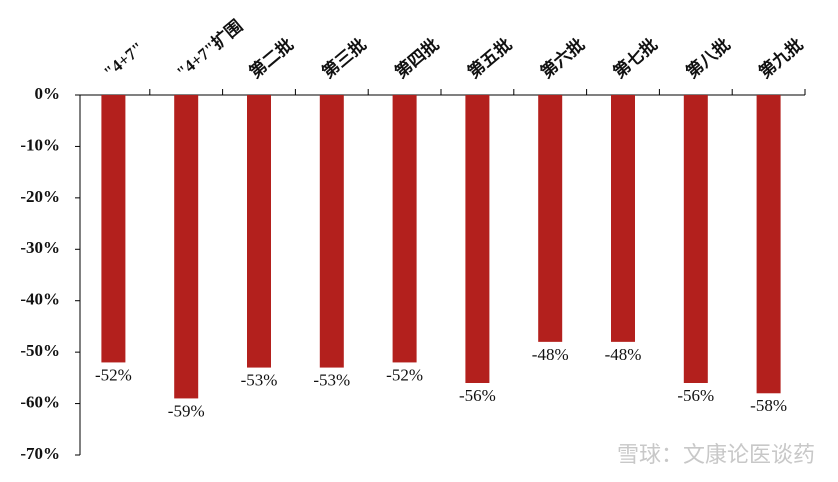 The height and width of the screenshot is (482, 838). I want to click on y-tick-label: -60%, so click(40, 401).